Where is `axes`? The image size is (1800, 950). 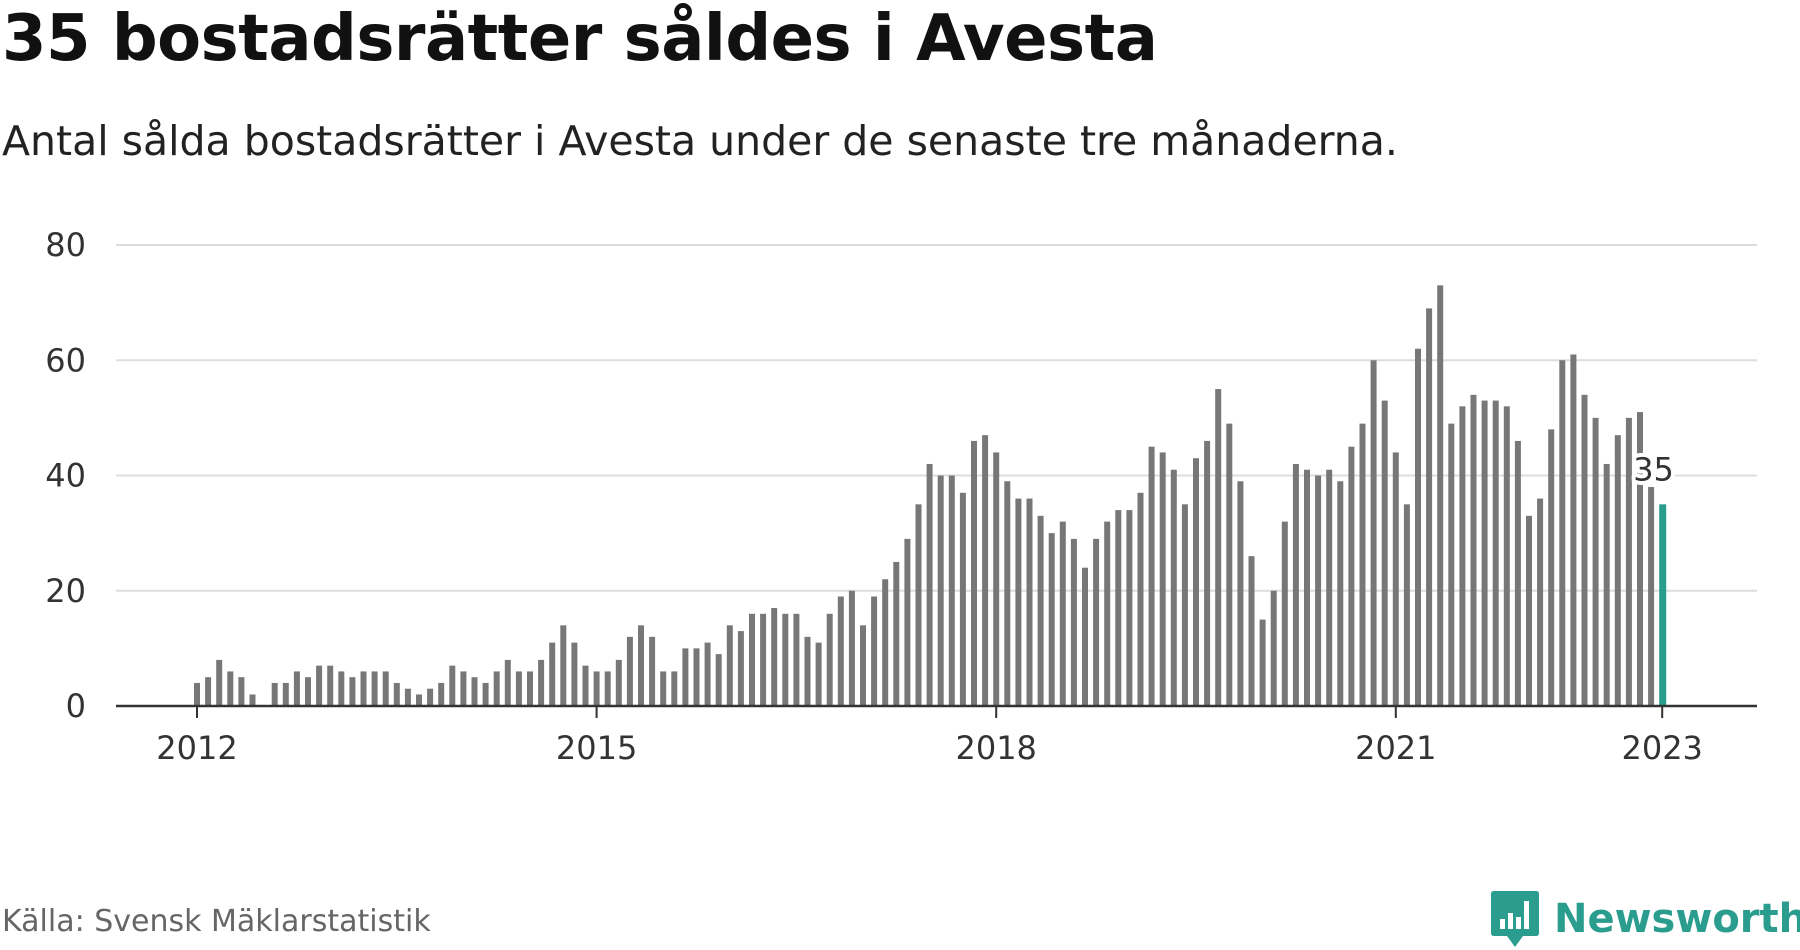 axes is located at coordinates (936, 711).